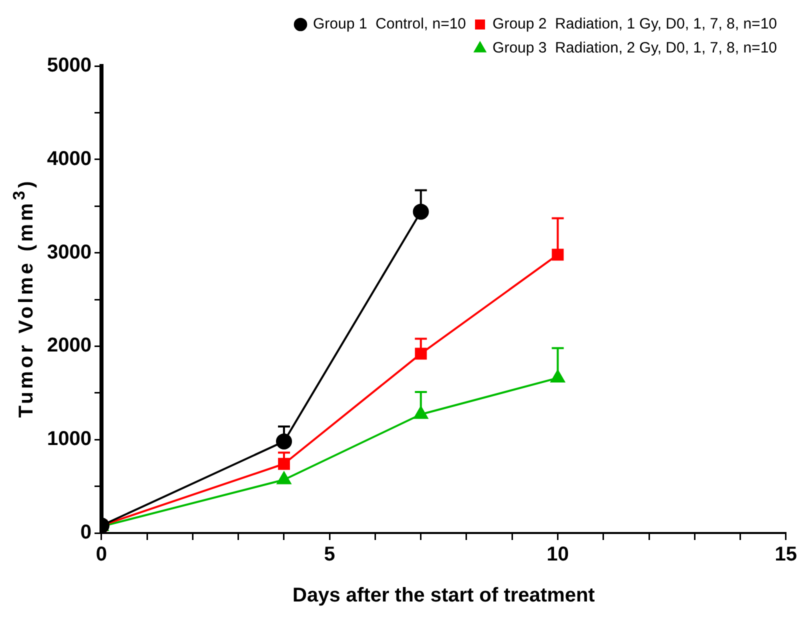  What do you see at coordinates (69, 252) in the screenshot?
I see `y-tick-label: 3000` at bounding box center [69, 252].